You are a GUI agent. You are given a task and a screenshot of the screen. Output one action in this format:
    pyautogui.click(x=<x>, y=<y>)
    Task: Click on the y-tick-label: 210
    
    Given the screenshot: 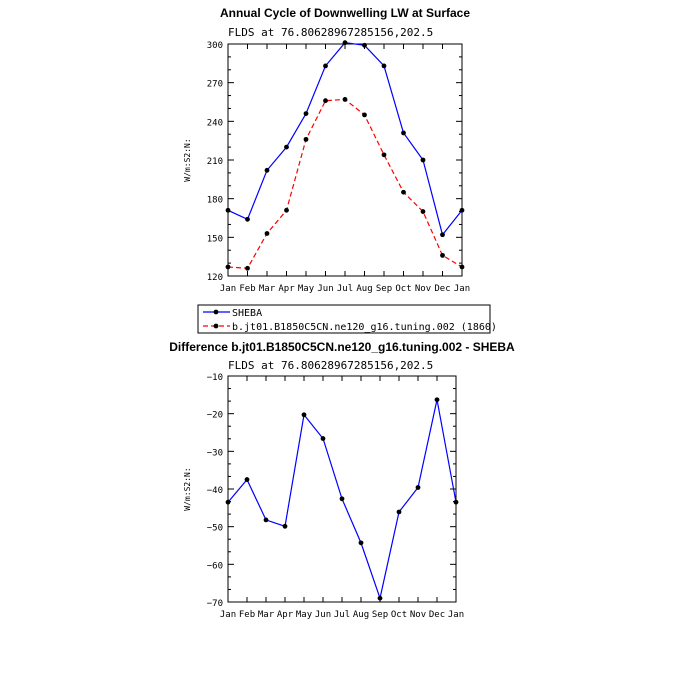 What is the action you would take?
    pyautogui.click(x=215, y=162)
    